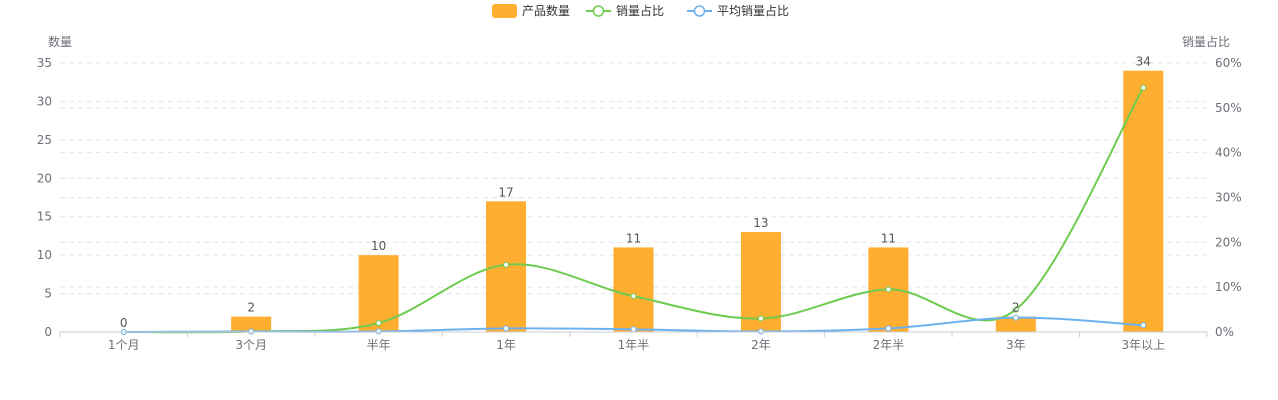 The image size is (1278, 400). I want to click on bar-value-label-5: 11, so click(633, 238).